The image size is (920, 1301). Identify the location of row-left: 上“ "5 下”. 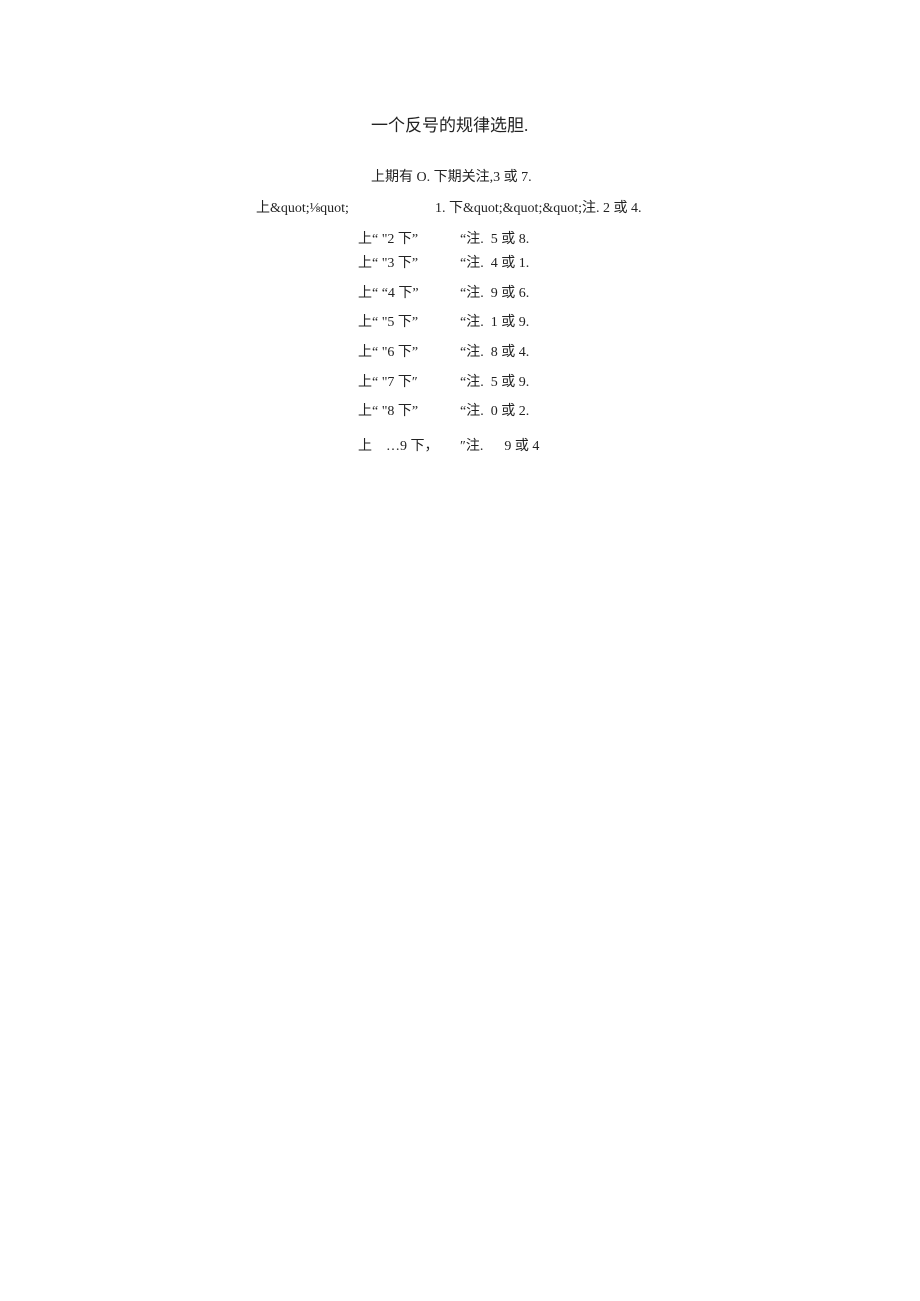
(388, 322).